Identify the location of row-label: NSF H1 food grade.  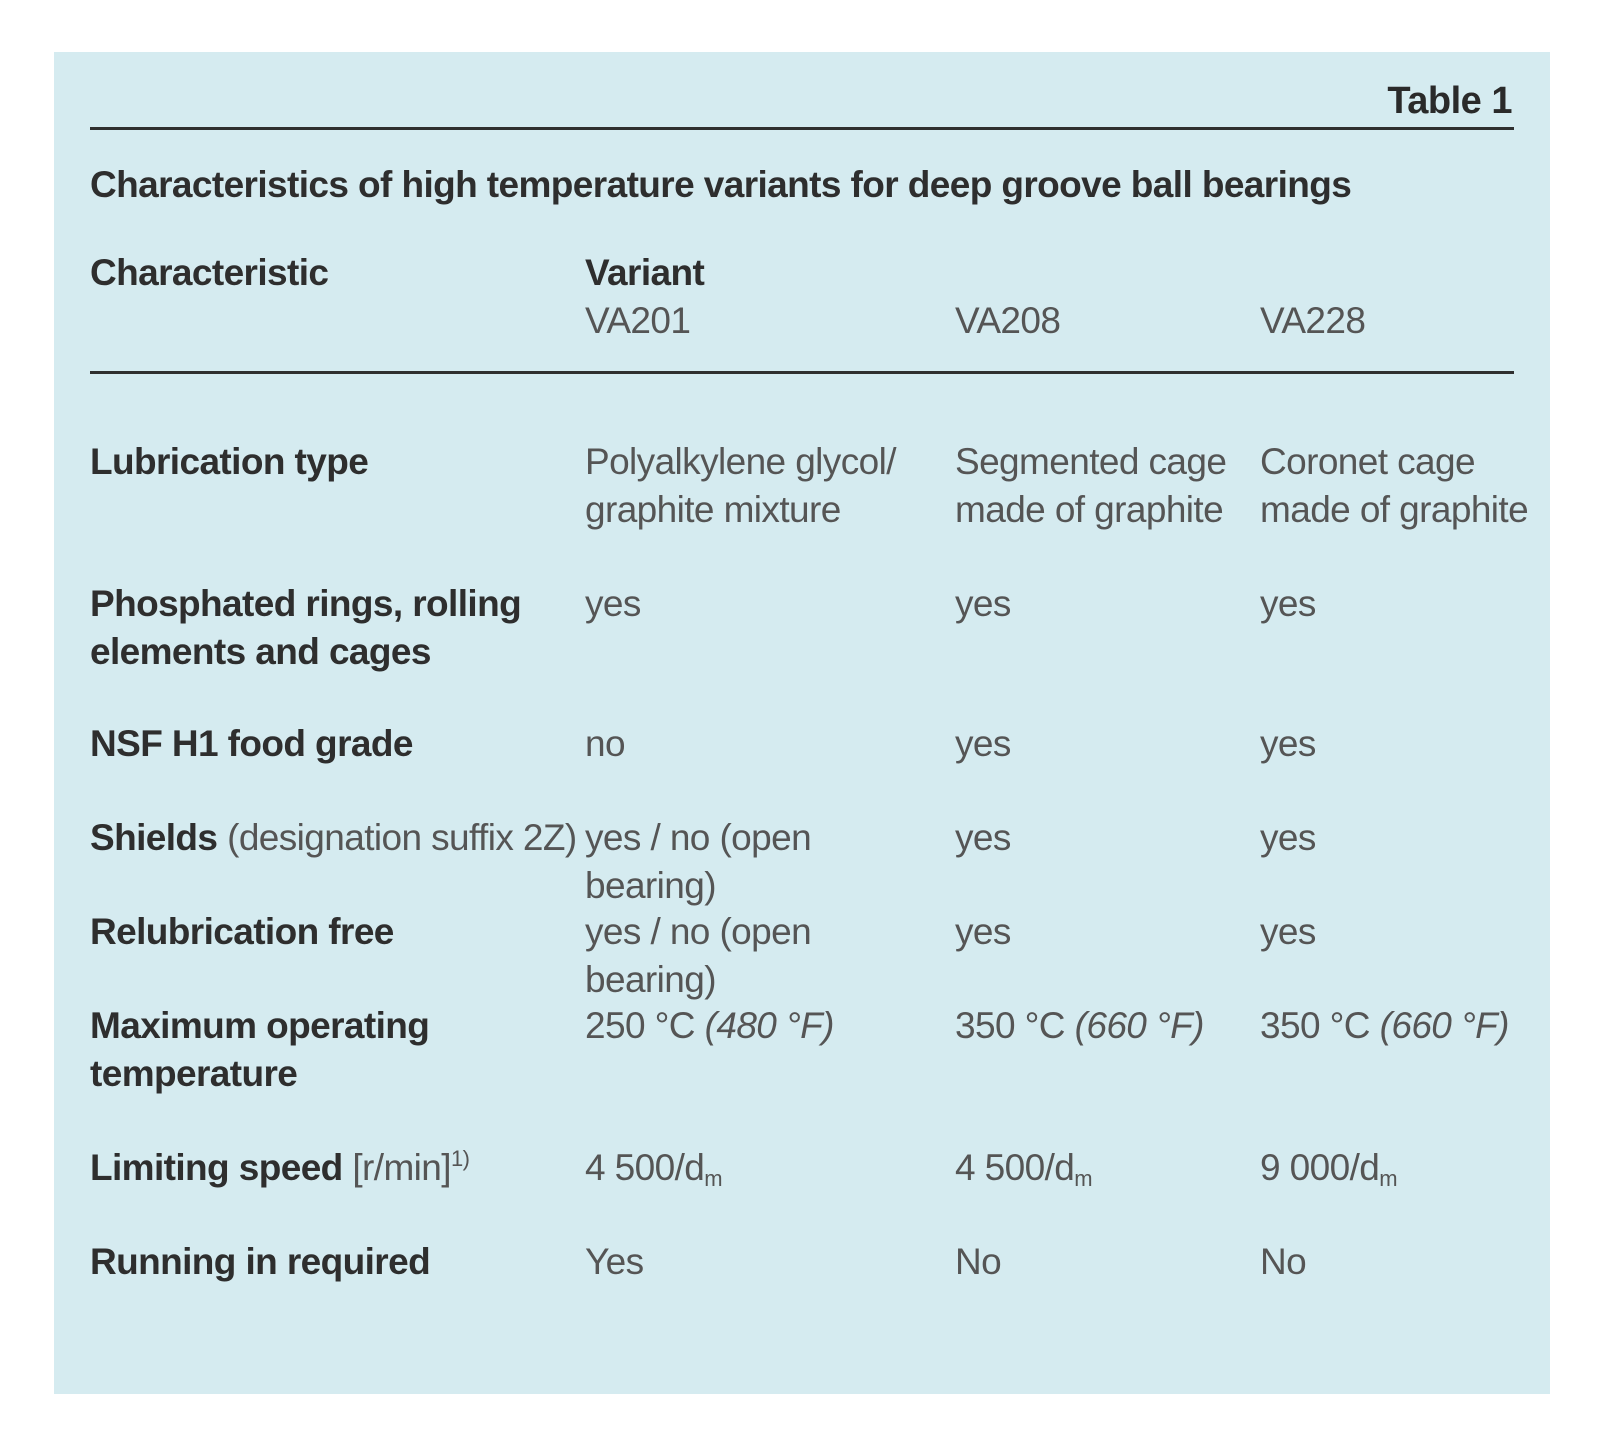
(251, 743).